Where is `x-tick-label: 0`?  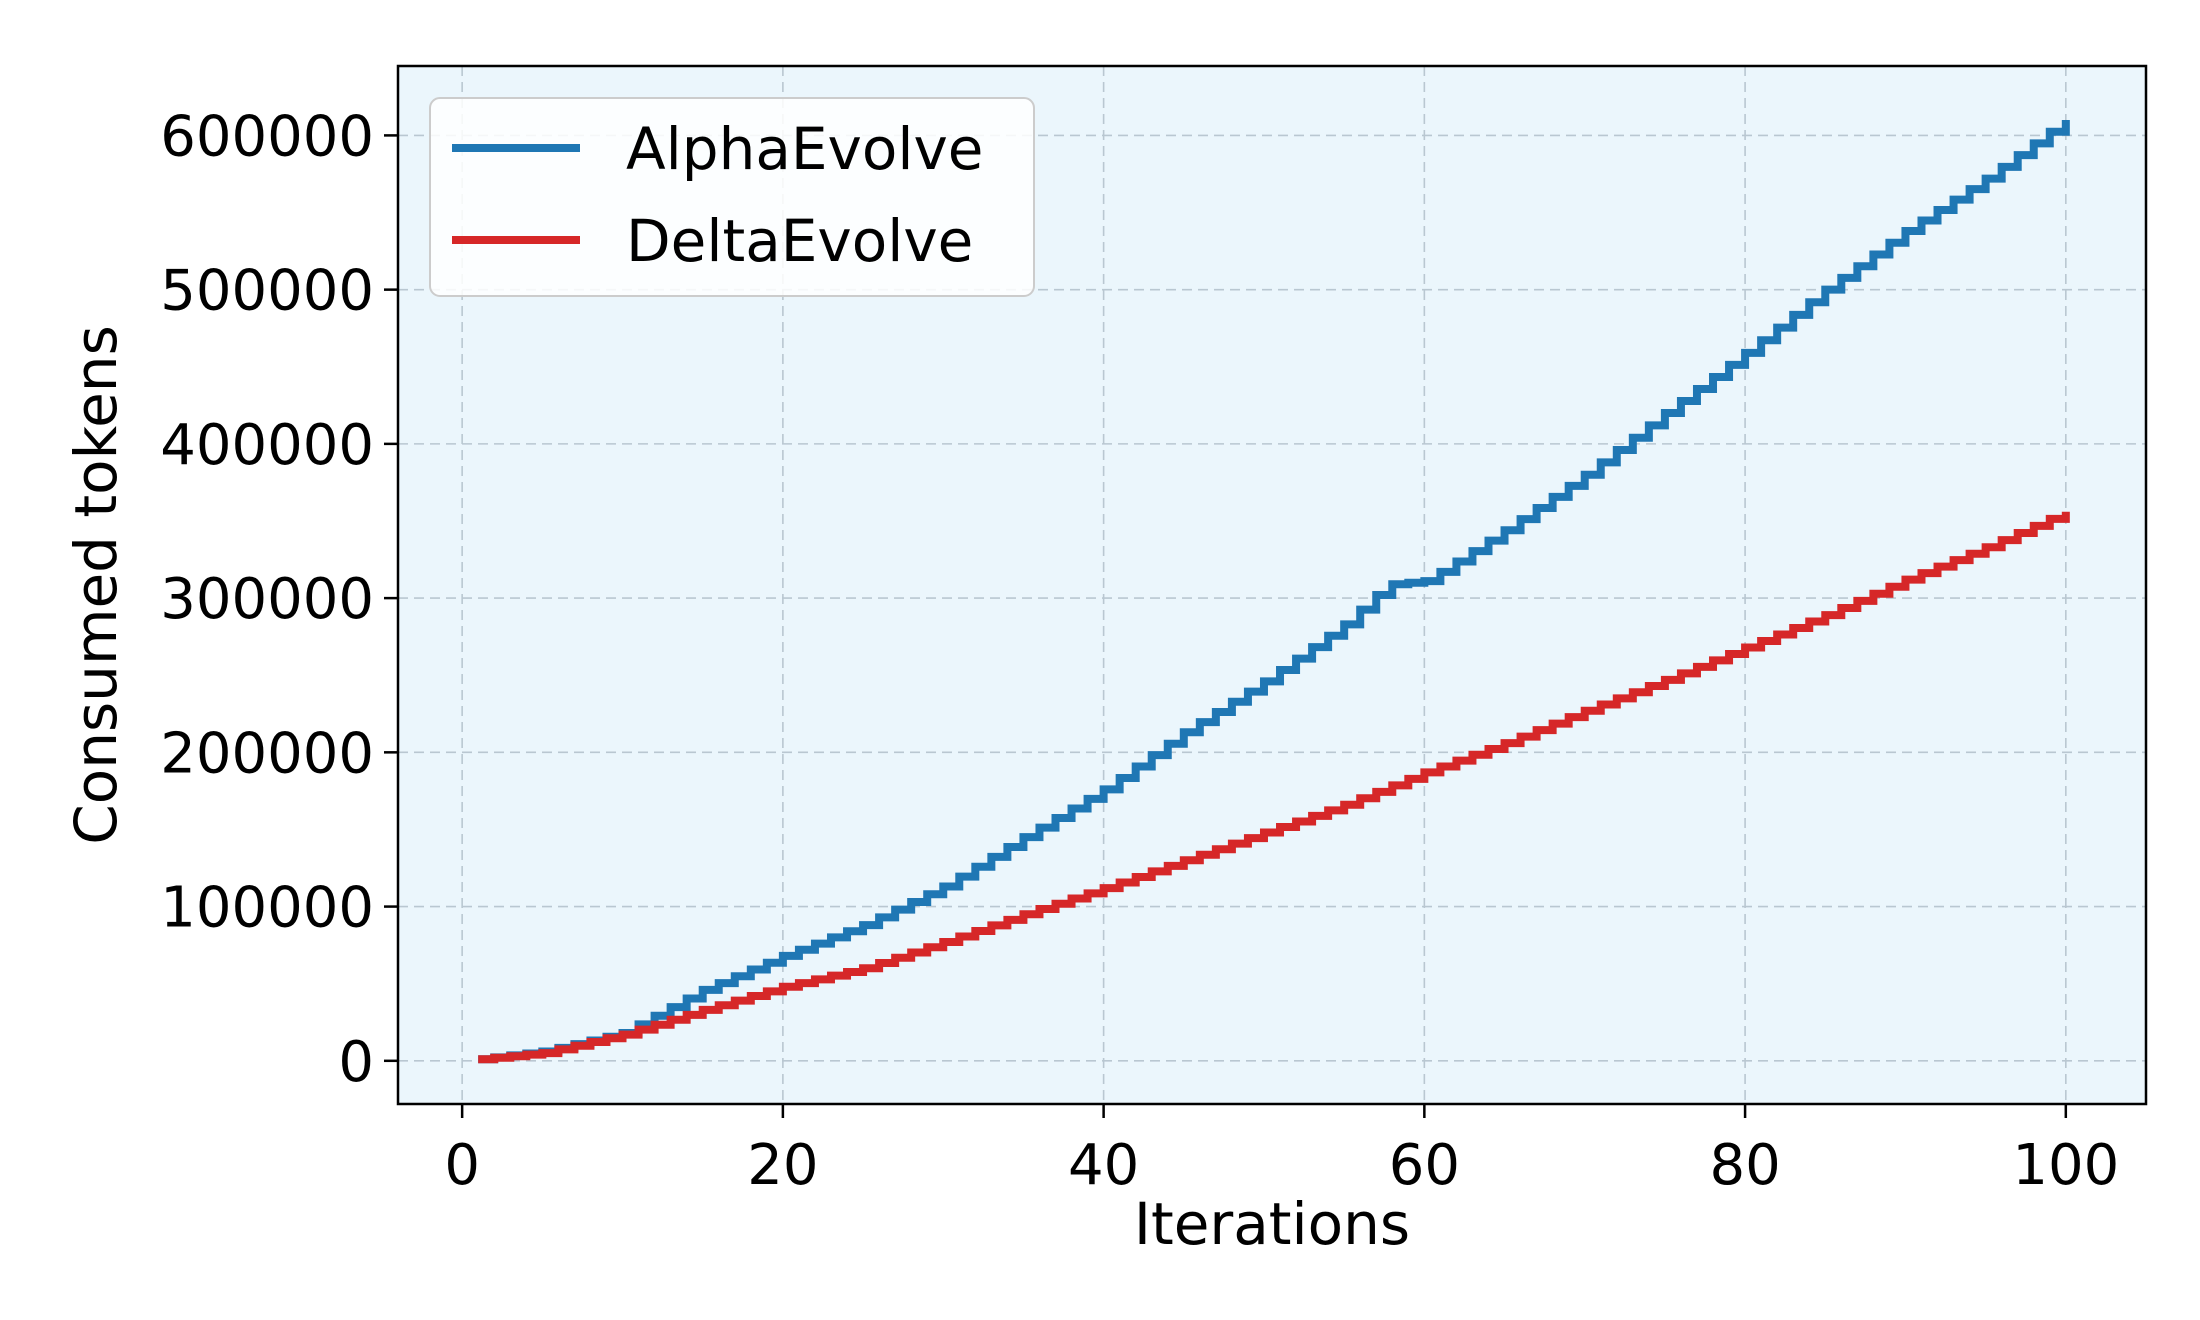 x-tick-label: 0 is located at coordinates (462, 1165).